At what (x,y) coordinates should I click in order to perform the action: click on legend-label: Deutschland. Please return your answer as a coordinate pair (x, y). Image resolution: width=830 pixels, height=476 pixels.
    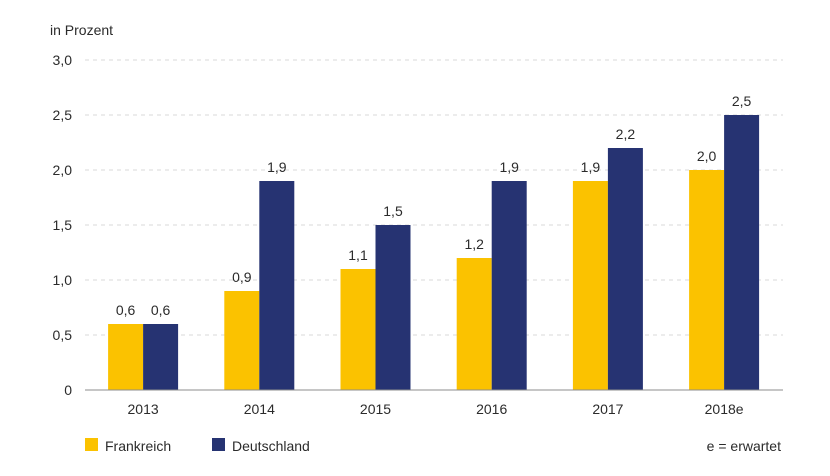
    Looking at the image, I should click on (271, 446).